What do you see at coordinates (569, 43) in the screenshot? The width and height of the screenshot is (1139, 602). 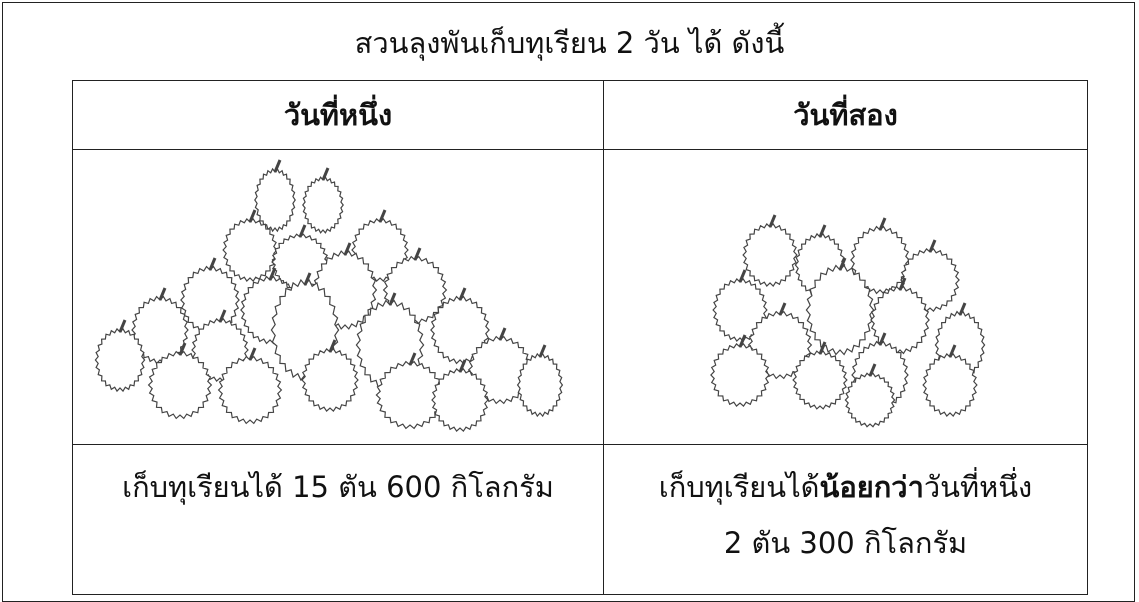 I see `title: สวนลุงพันเก็บทุเรียน 2 วัน ได้ ดังนี้` at bounding box center [569, 43].